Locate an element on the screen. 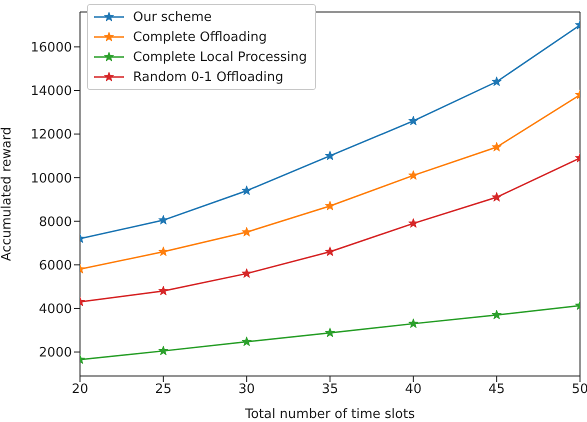 The width and height of the screenshot is (587, 422). y-tick-label: 8000 is located at coordinates (55, 222).